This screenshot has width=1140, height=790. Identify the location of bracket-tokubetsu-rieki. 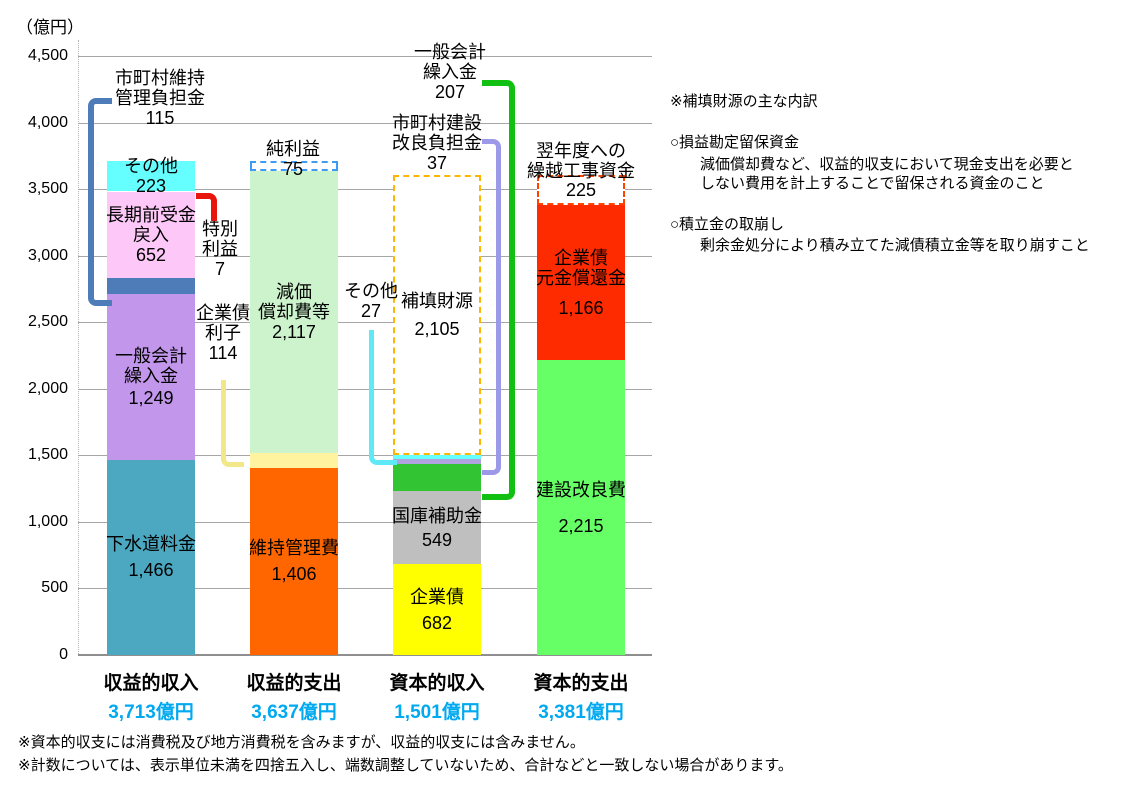
(206, 207).